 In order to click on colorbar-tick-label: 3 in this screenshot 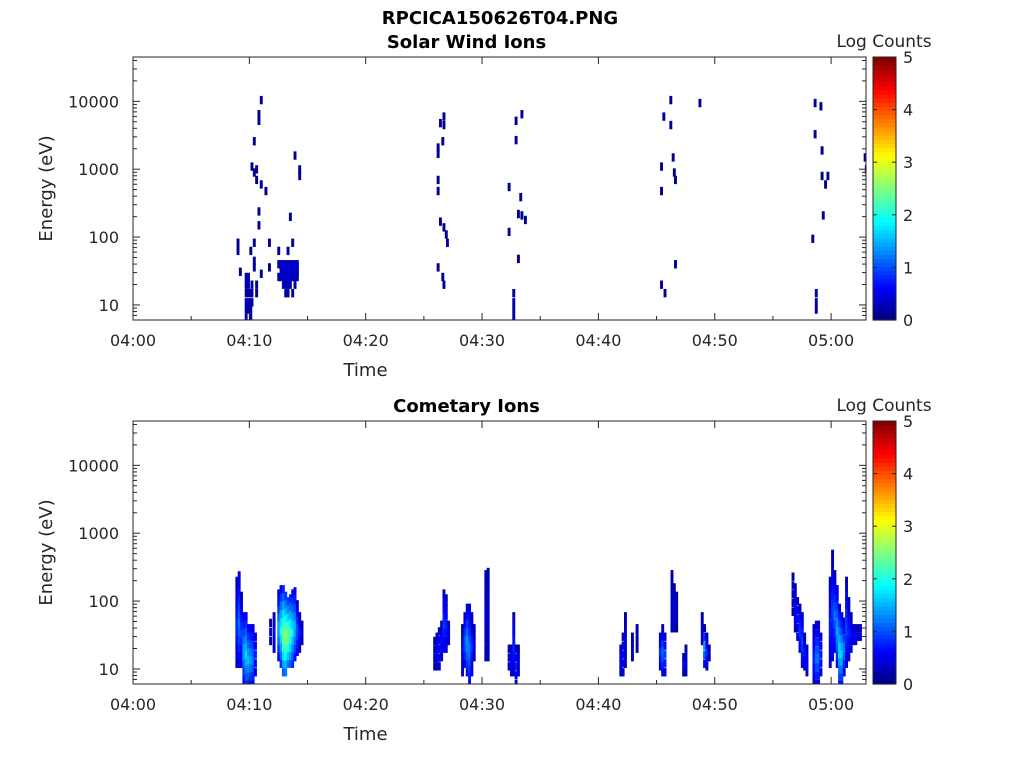, I will do `click(908, 162)`.